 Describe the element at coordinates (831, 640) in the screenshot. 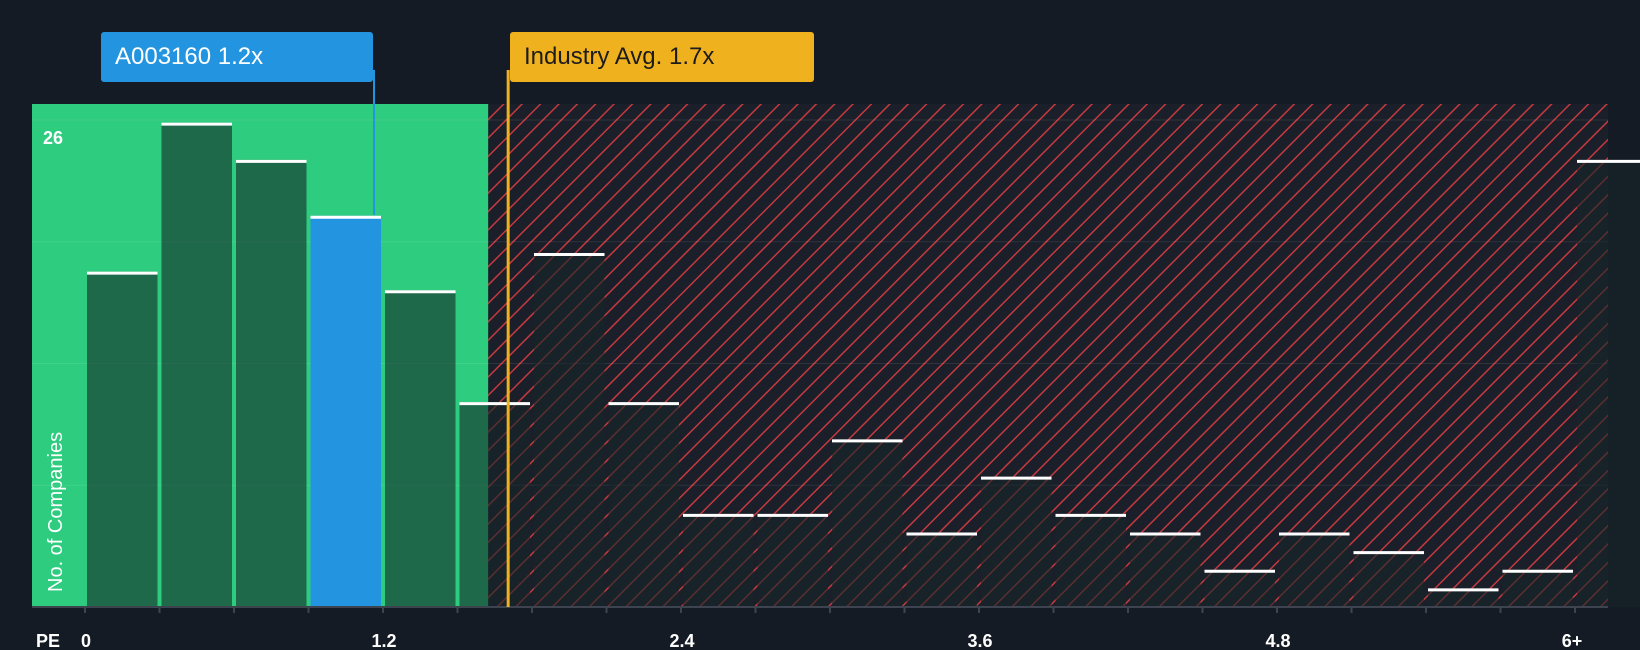

I see `x-tick-labels: 0 1.2 2.4 3.6 4.8 6+` at that location.